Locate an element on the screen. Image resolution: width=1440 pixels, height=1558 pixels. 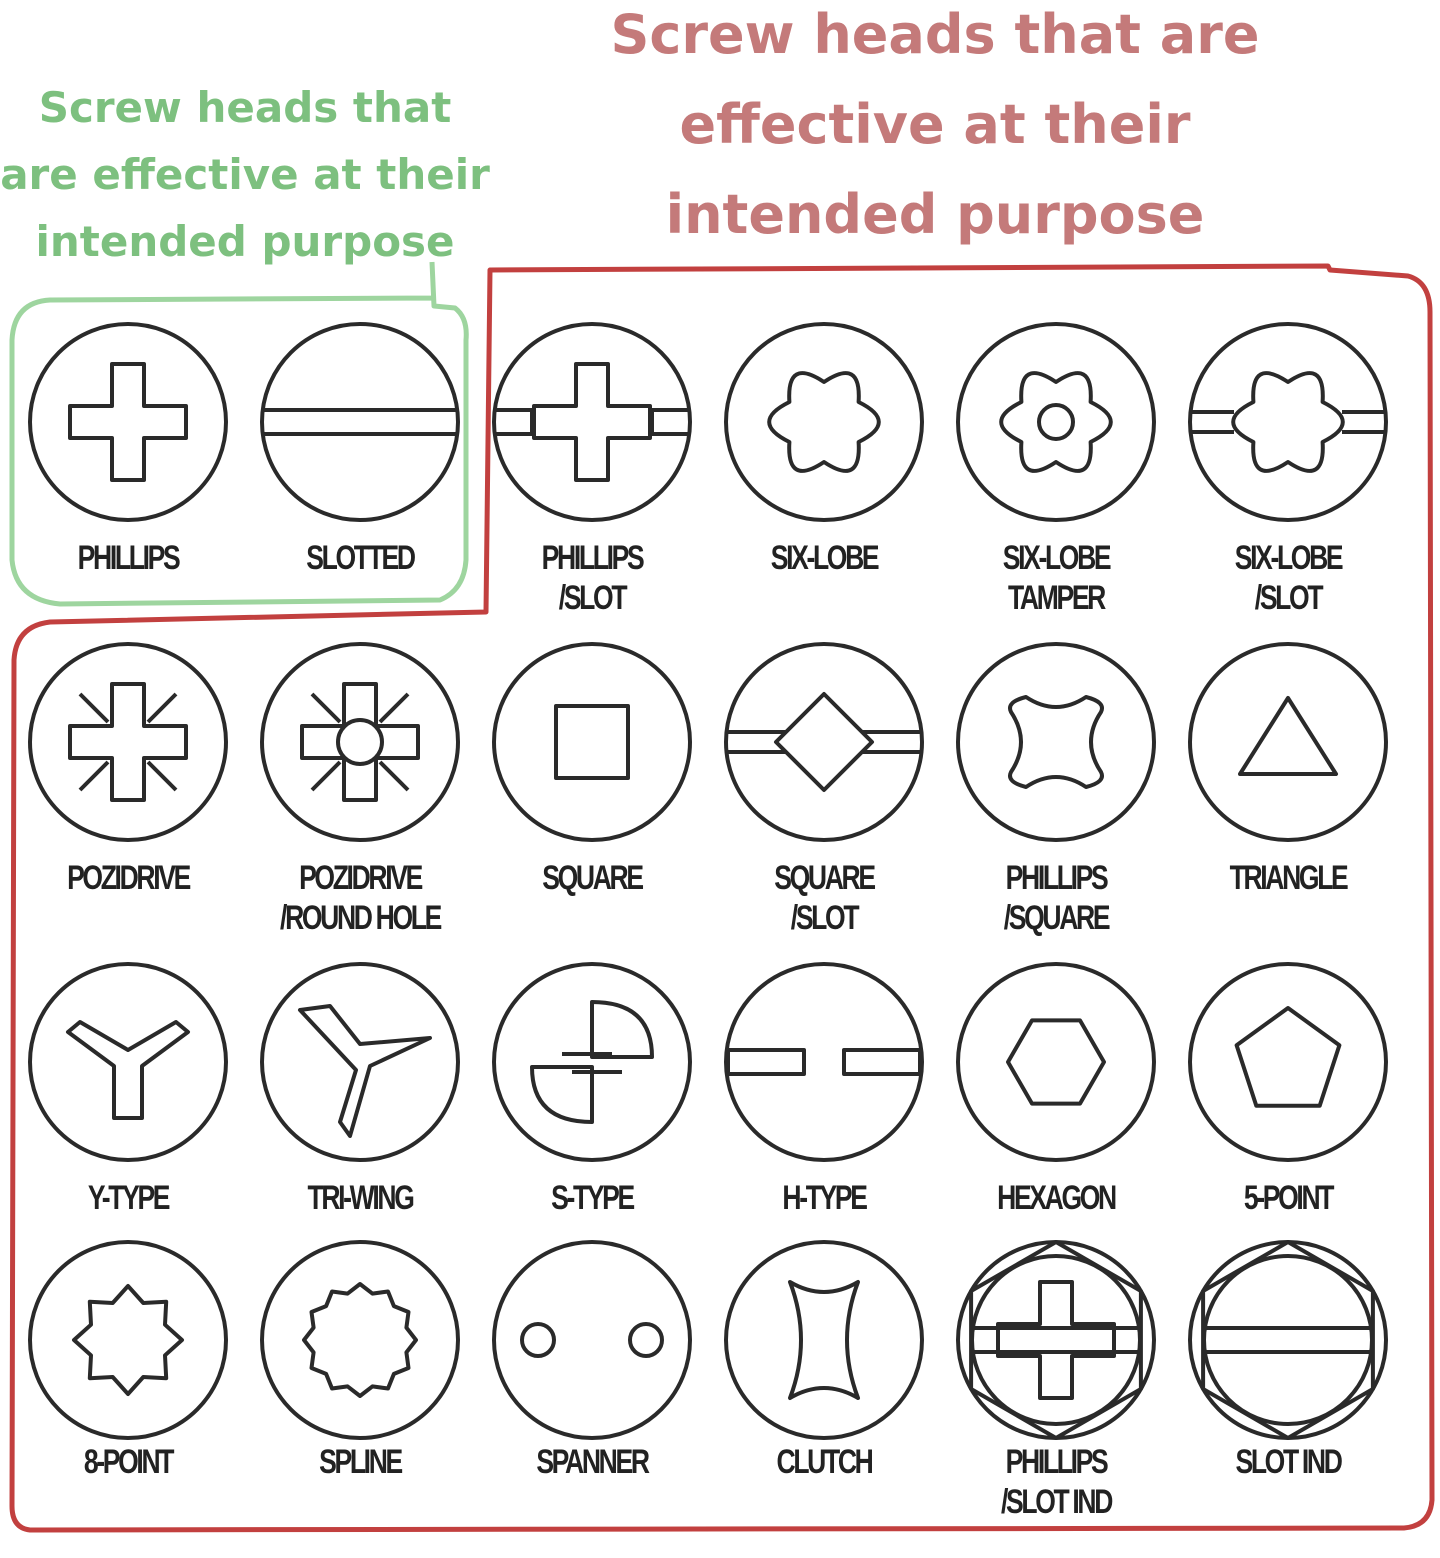
clutch-icon is located at coordinates (824, 1340).